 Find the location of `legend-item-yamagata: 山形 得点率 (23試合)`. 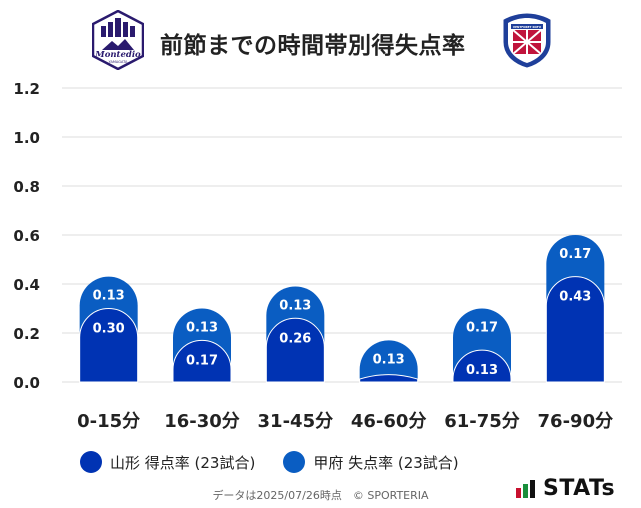

legend-item-yamagata: 山形 得点率 (23試合) is located at coordinates (167, 462).